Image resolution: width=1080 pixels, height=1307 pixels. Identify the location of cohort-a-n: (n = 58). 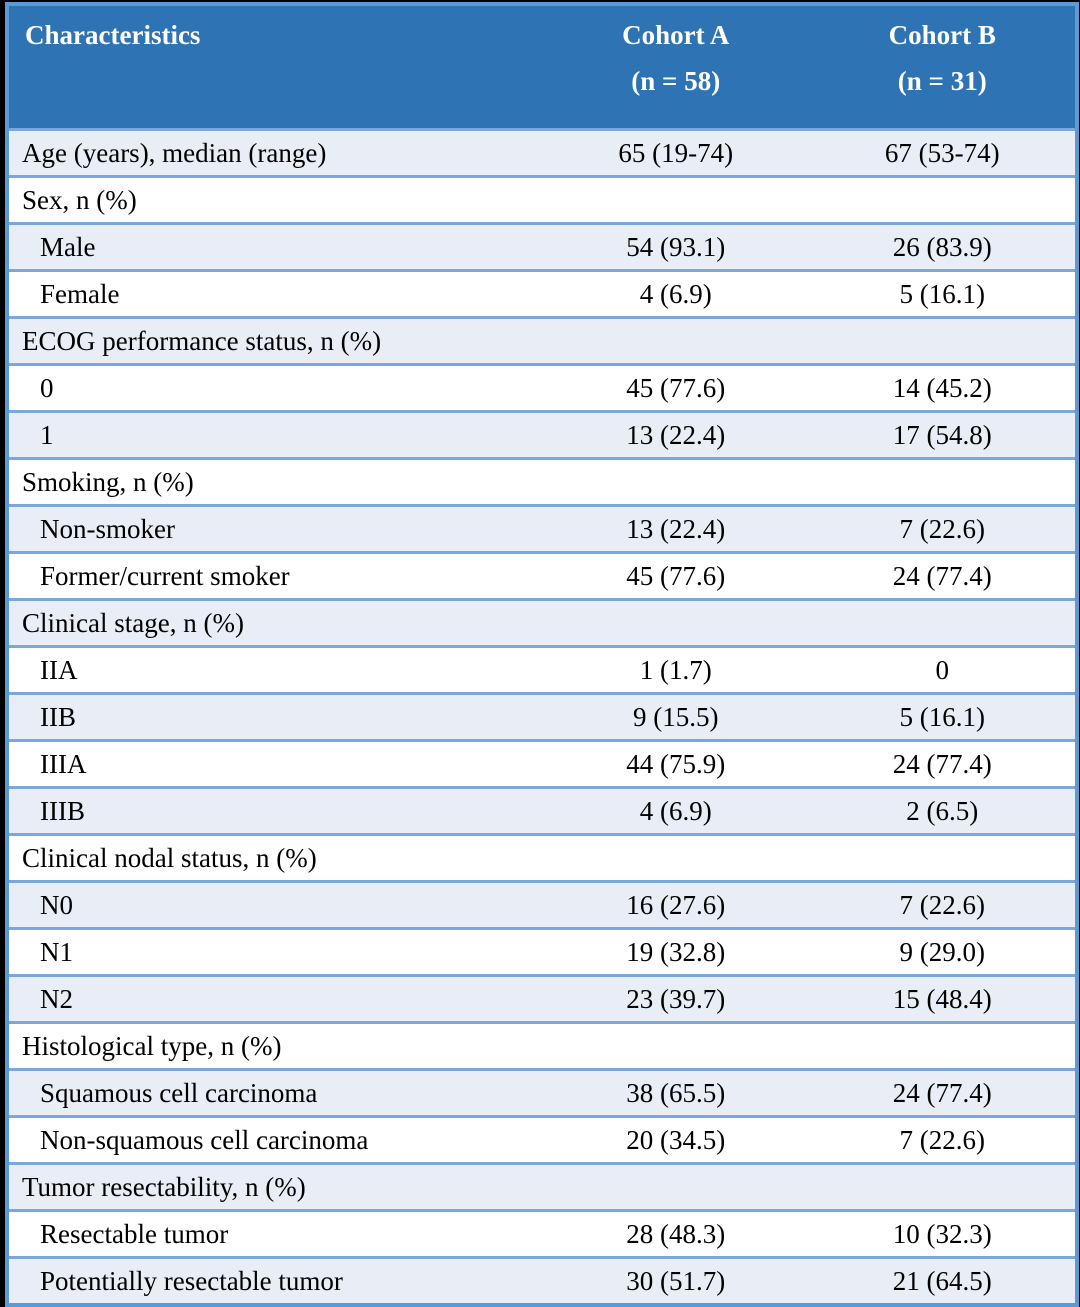
(676, 81).